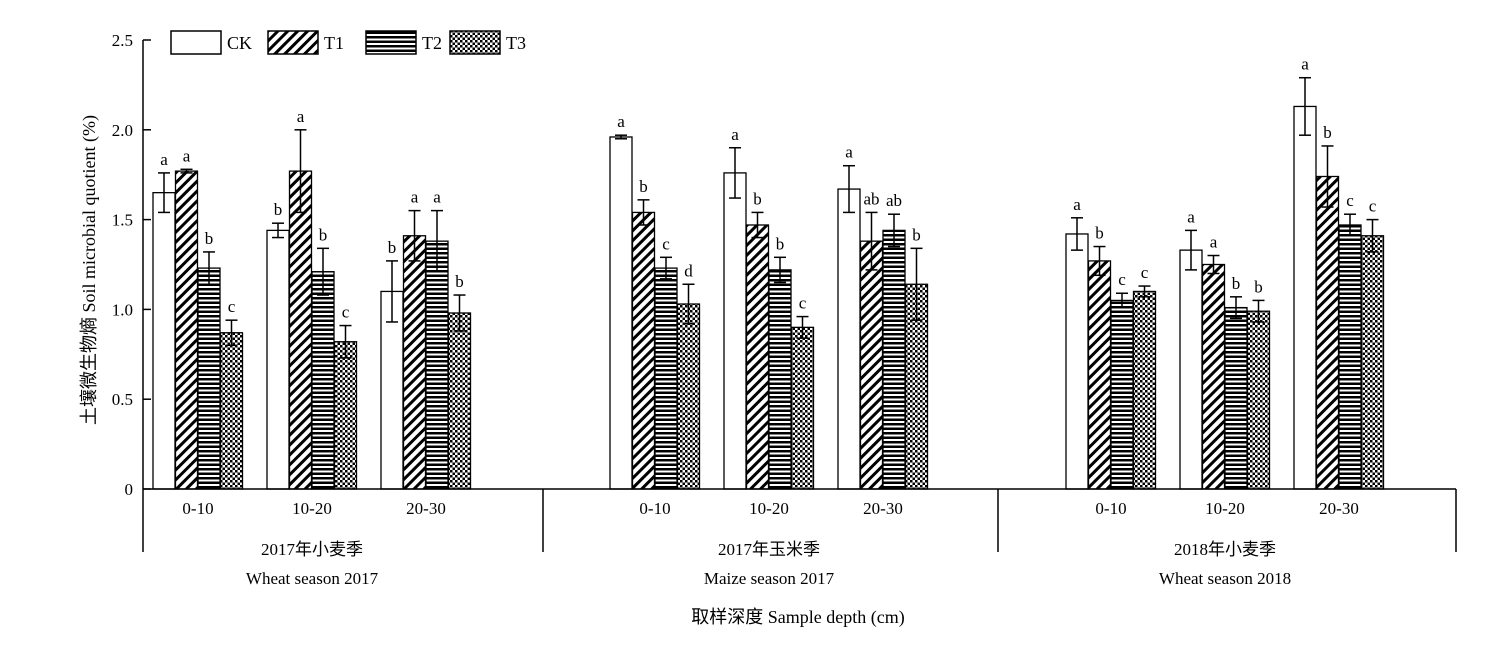 The height and width of the screenshot is (658, 1485). I want to click on legend-label-t1: T1, so click(334, 43).